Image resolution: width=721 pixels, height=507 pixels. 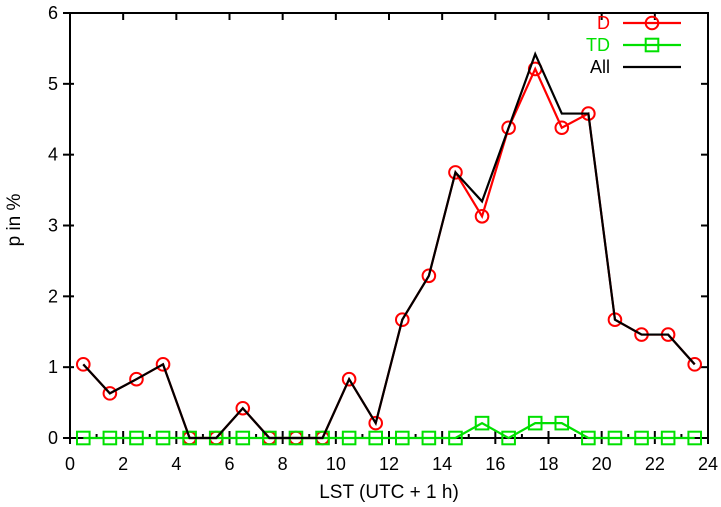 What do you see at coordinates (14, 220) in the screenshot?
I see `y-axis-title: p in %` at bounding box center [14, 220].